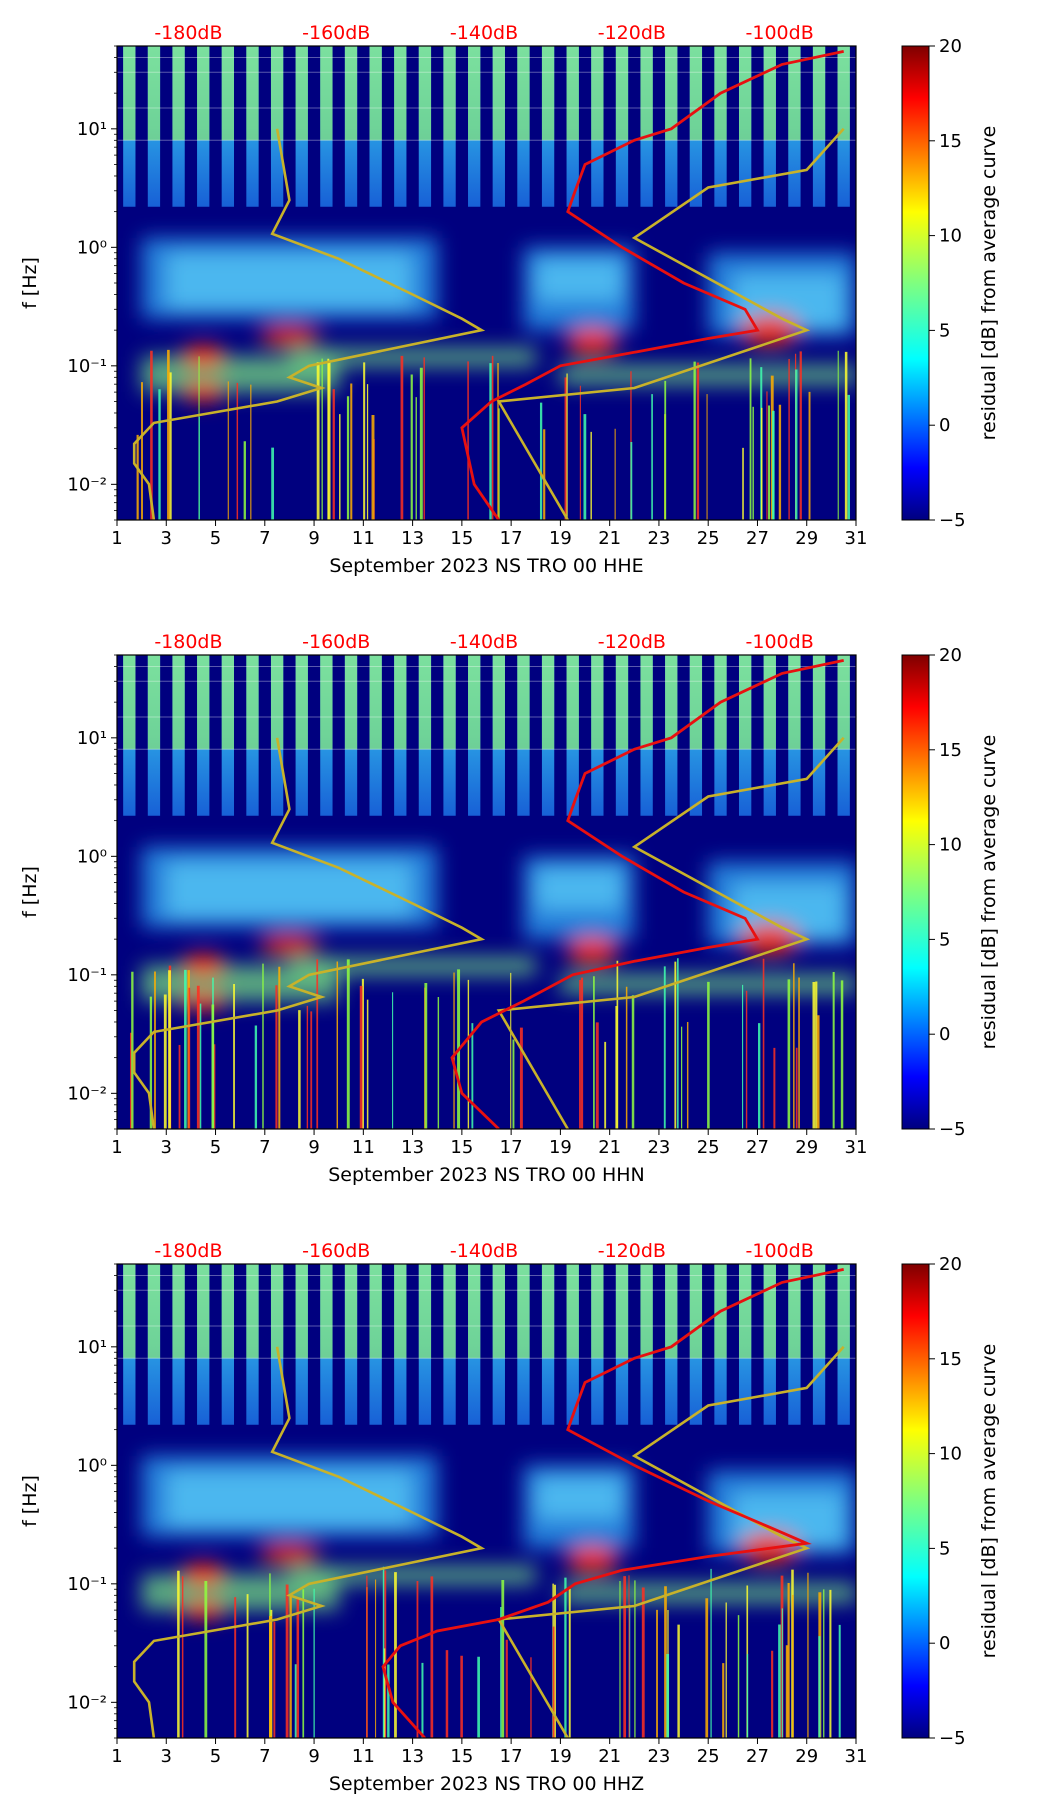  Describe the element at coordinates (757, 1147) in the screenshot. I see `x-tick-label: 27` at that location.